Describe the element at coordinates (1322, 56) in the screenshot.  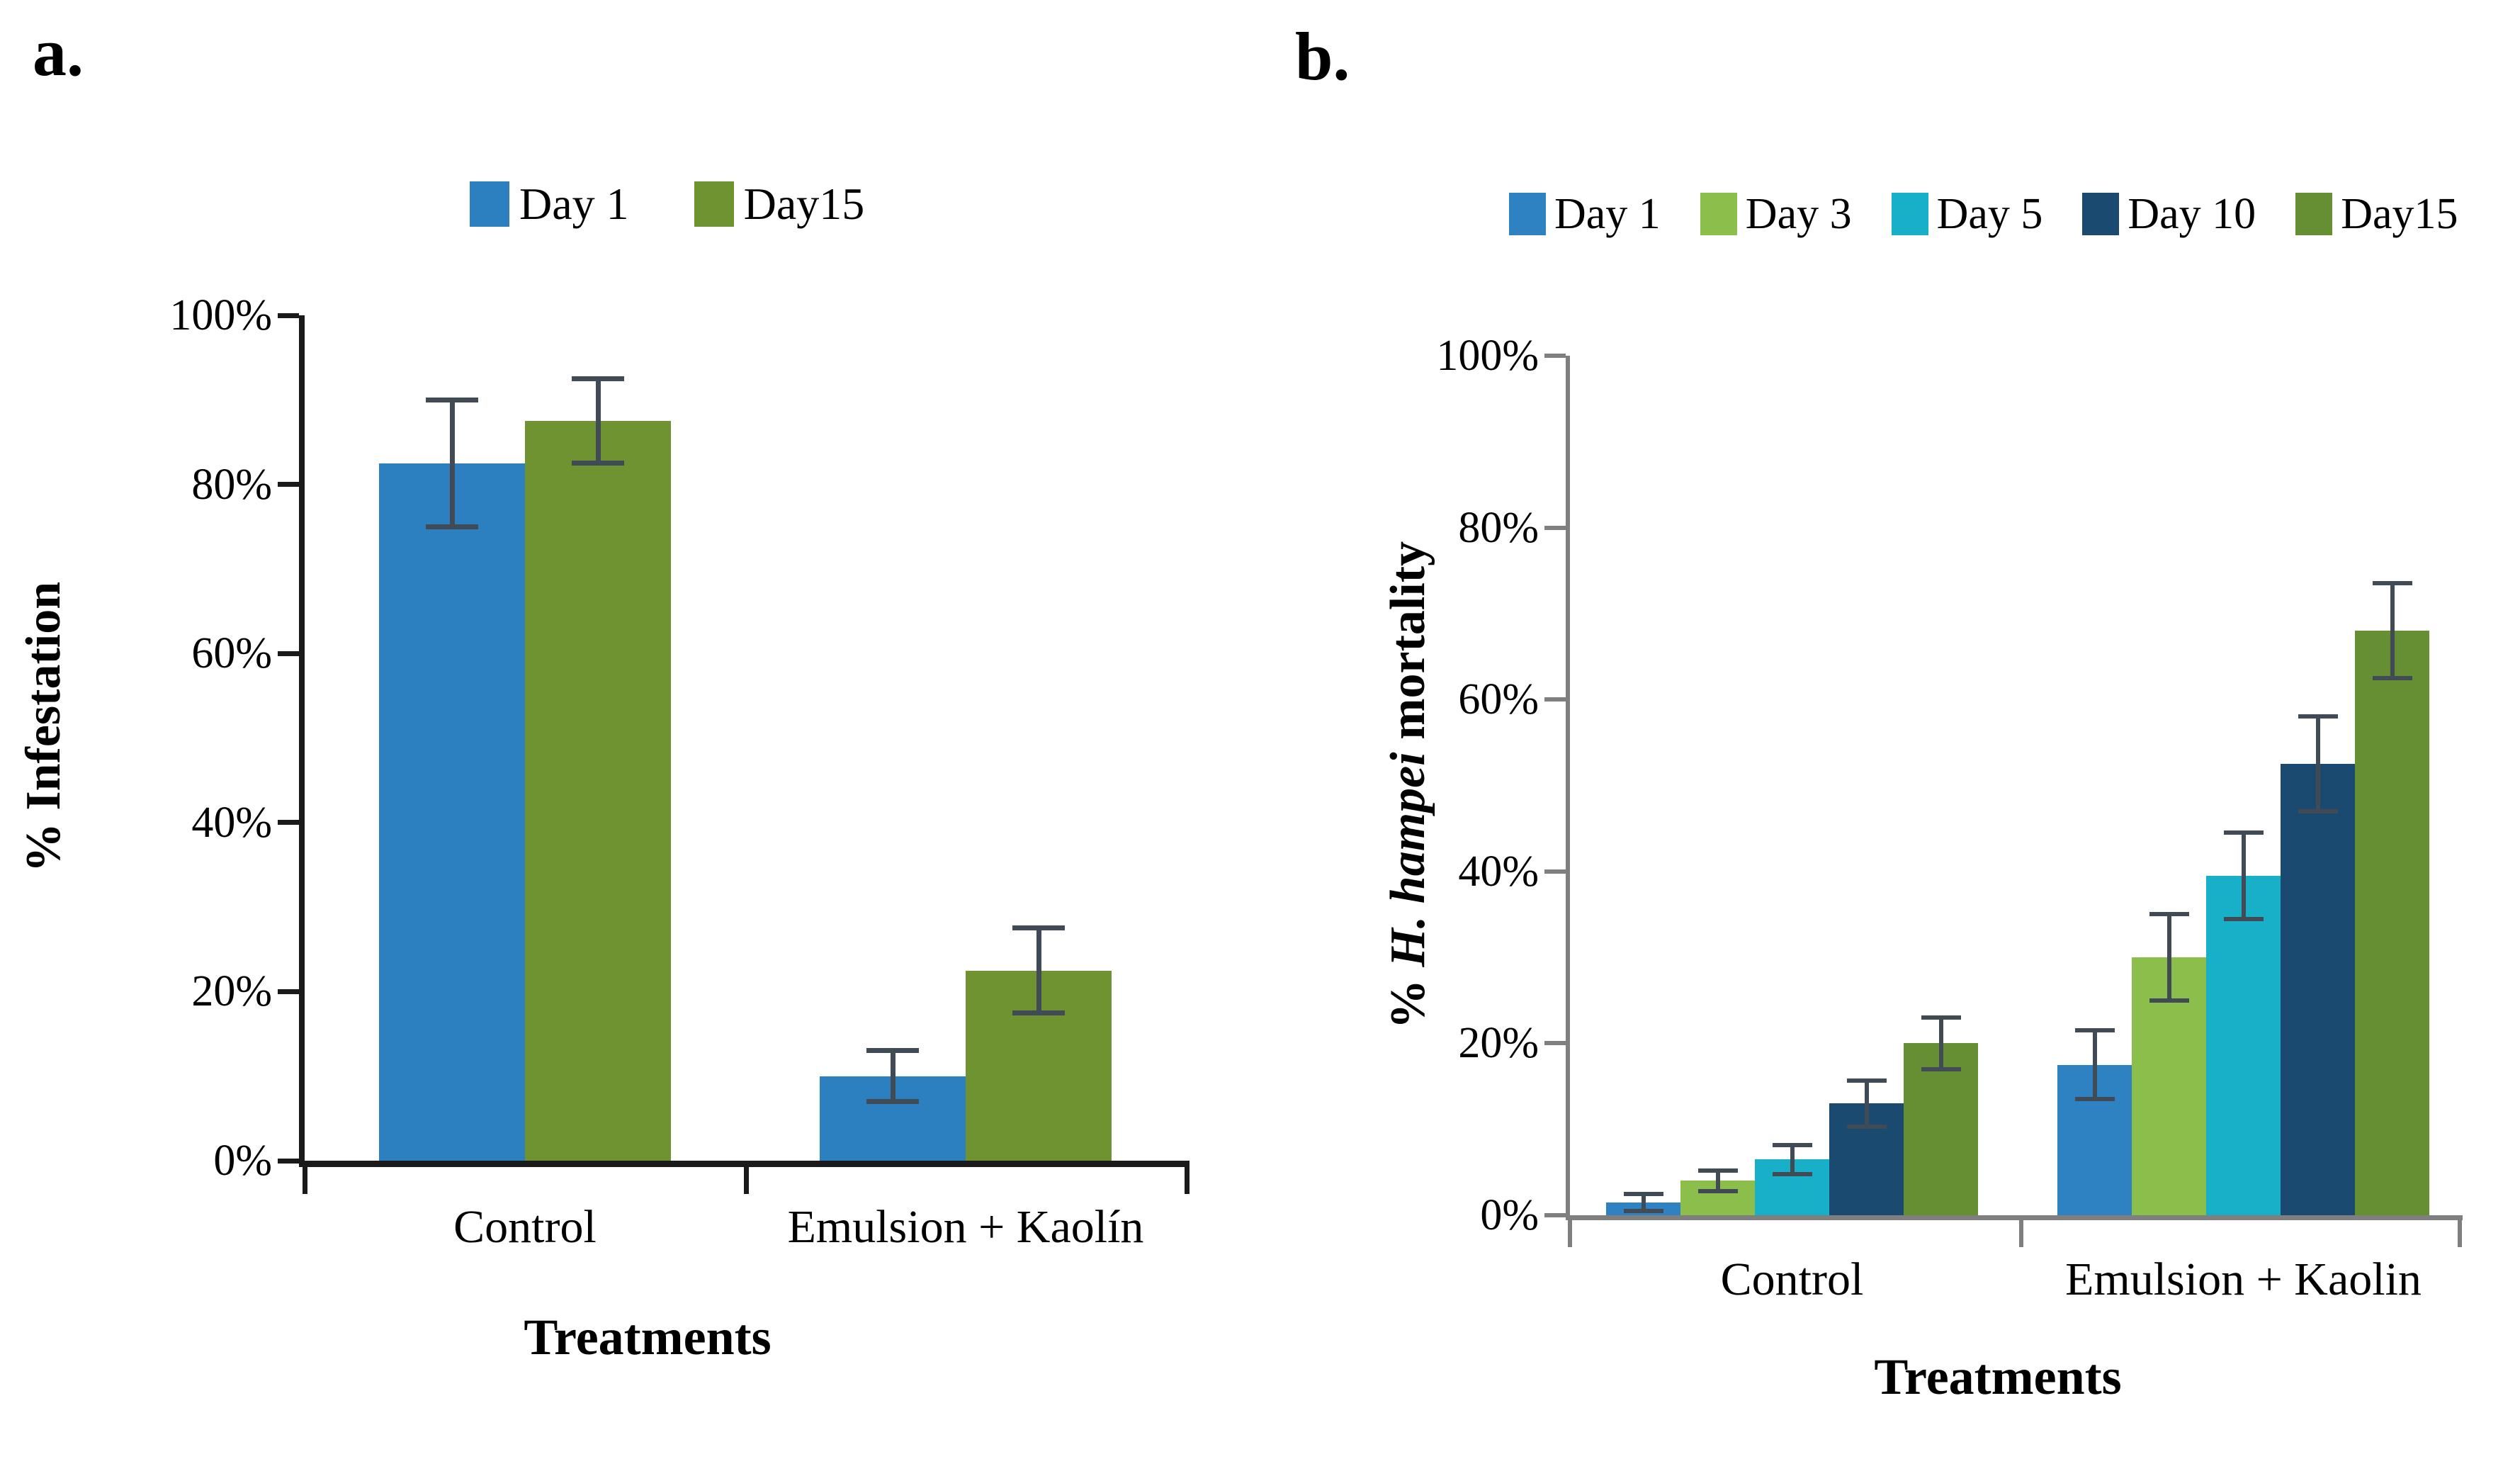
I see `panel-label-b: b.` at that location.